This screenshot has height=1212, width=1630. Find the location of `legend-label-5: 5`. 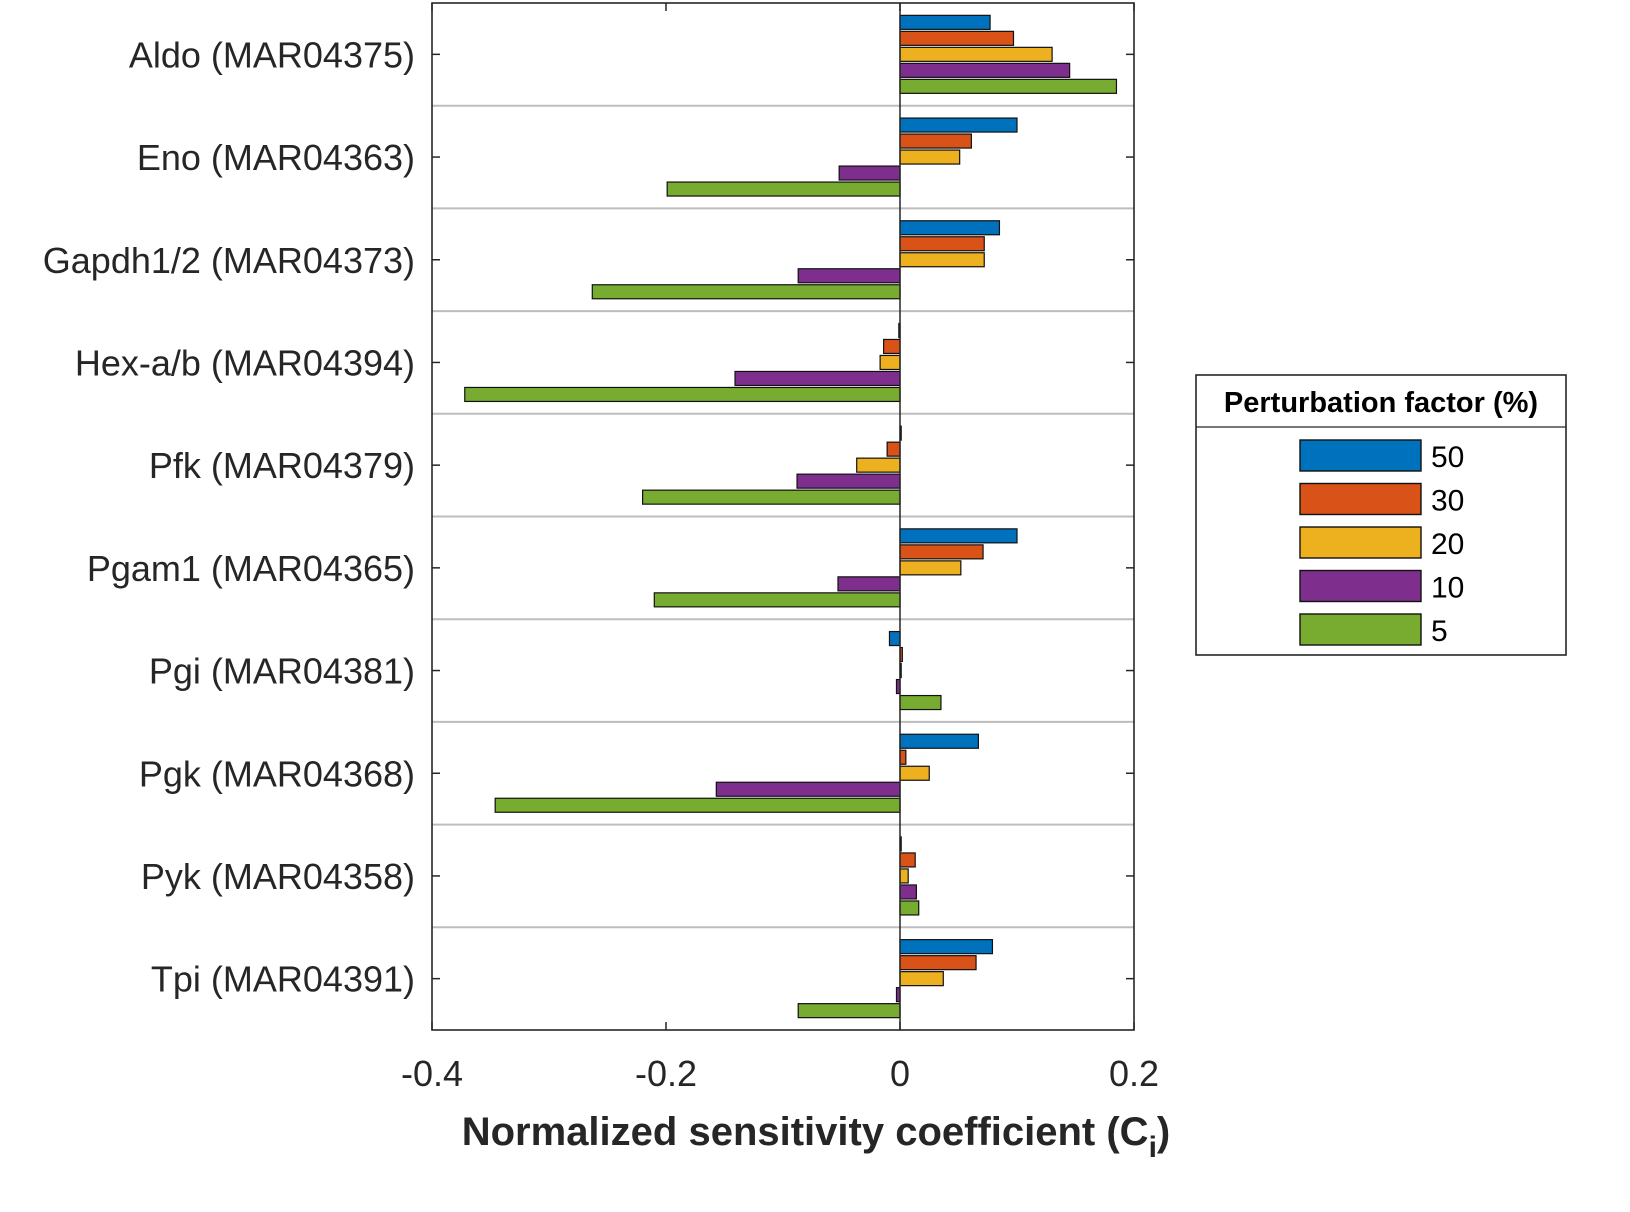

legend-label-5: 5 is located at coordinates (1439, 631).